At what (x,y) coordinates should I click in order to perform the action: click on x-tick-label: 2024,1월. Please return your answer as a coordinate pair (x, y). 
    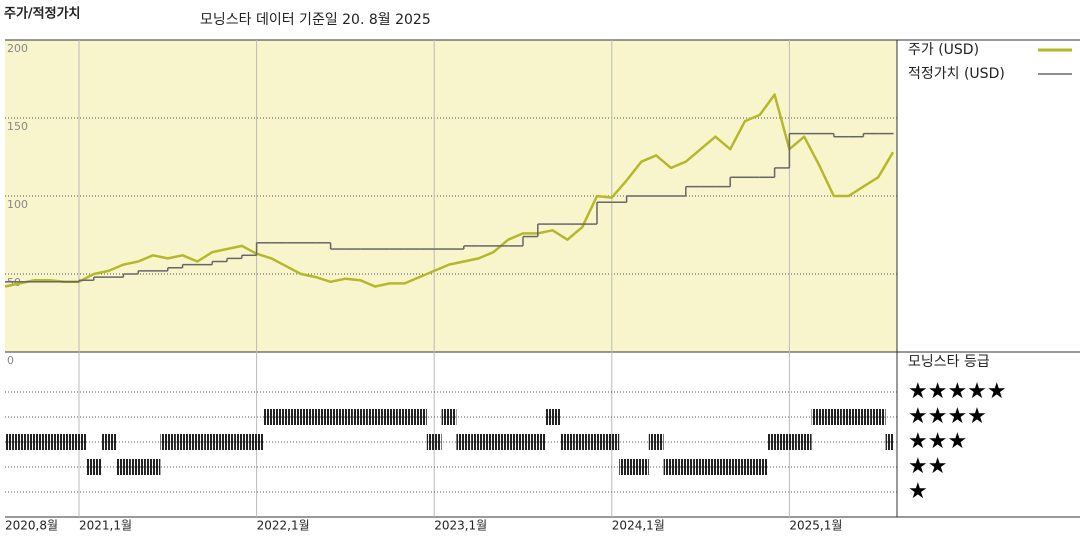
    Looking at the image, I should click on (638, 526).